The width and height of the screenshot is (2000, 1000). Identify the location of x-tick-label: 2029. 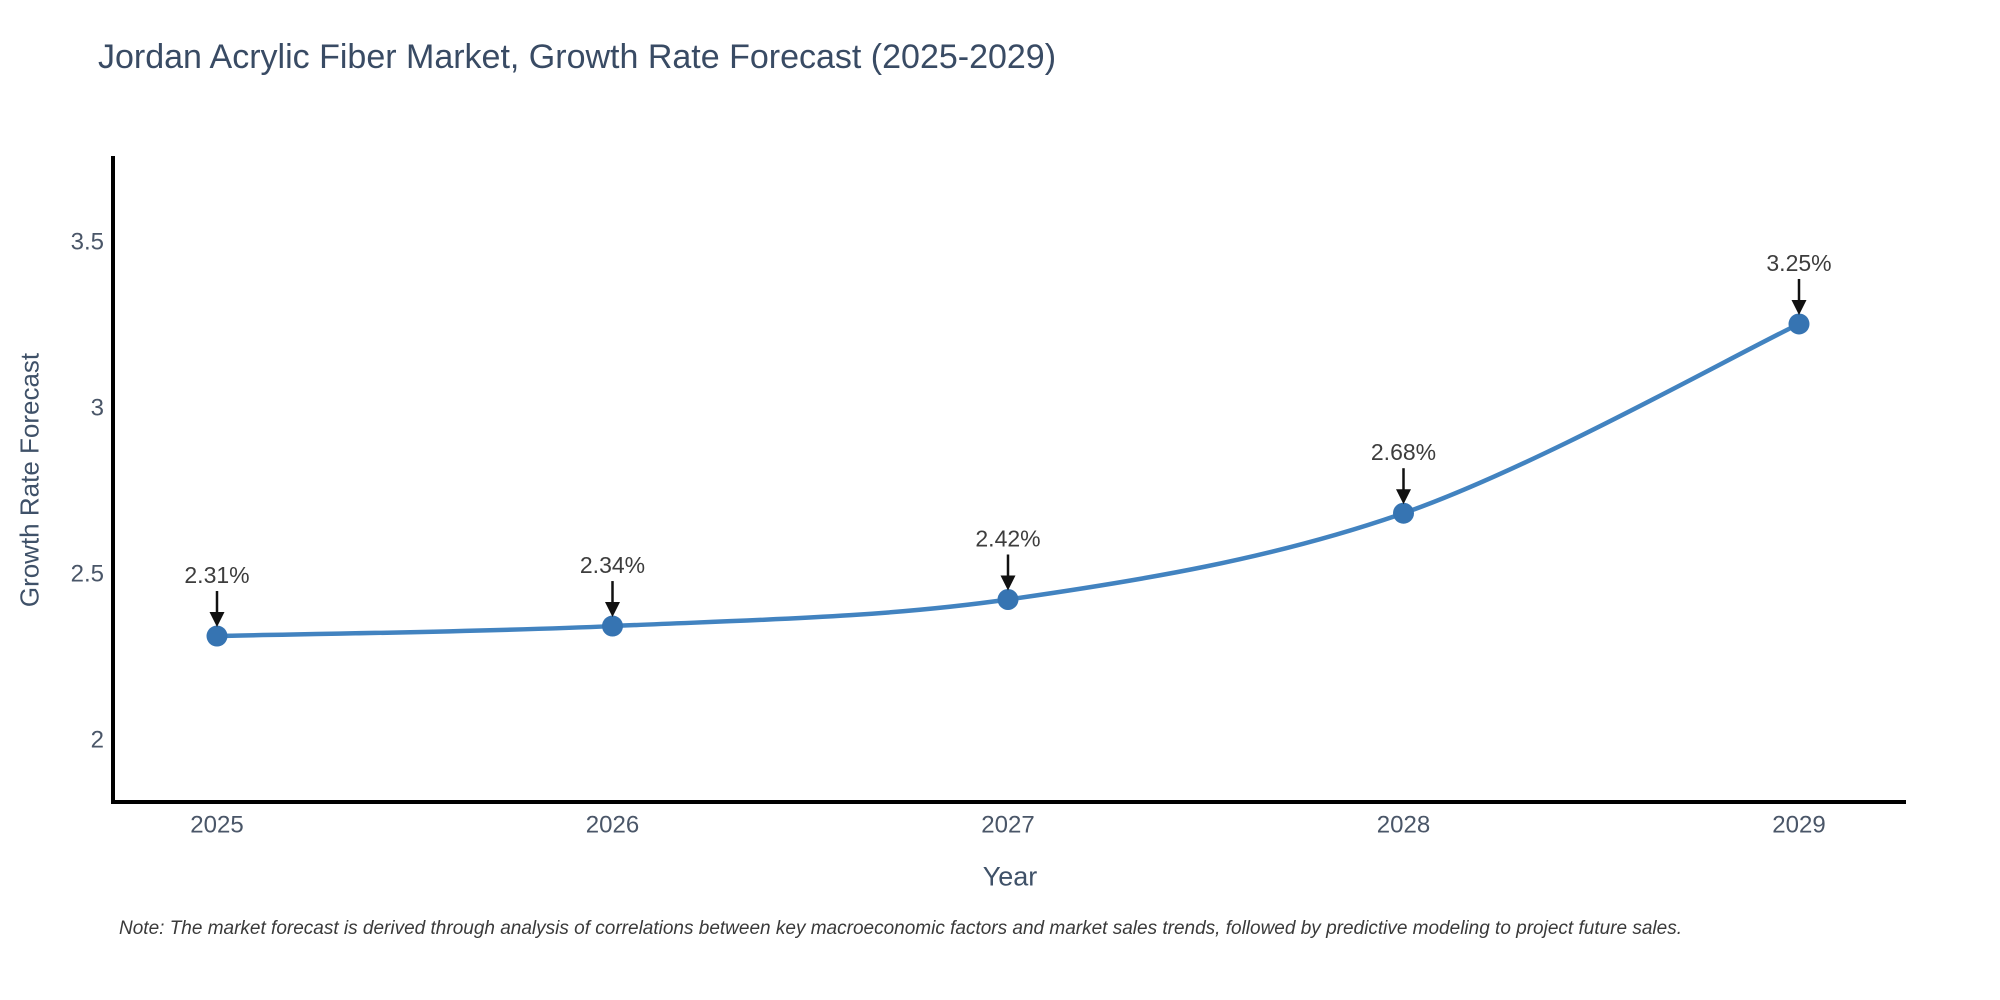
(1798, 824).